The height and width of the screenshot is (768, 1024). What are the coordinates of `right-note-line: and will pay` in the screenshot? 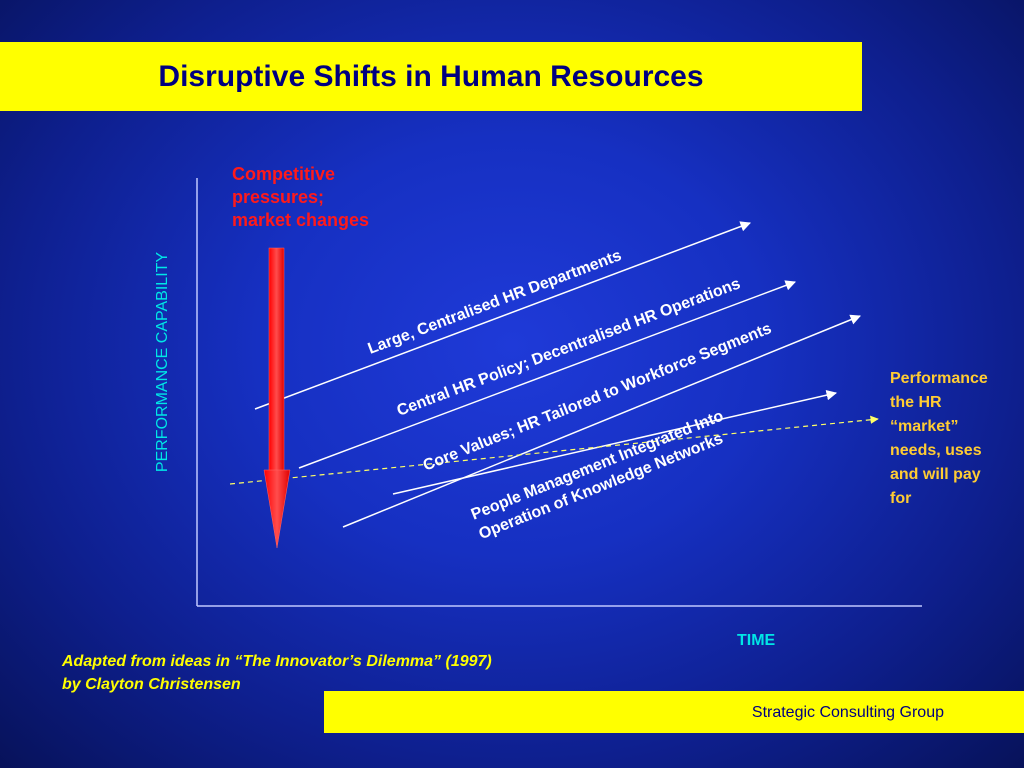 It's located at (935, 474).